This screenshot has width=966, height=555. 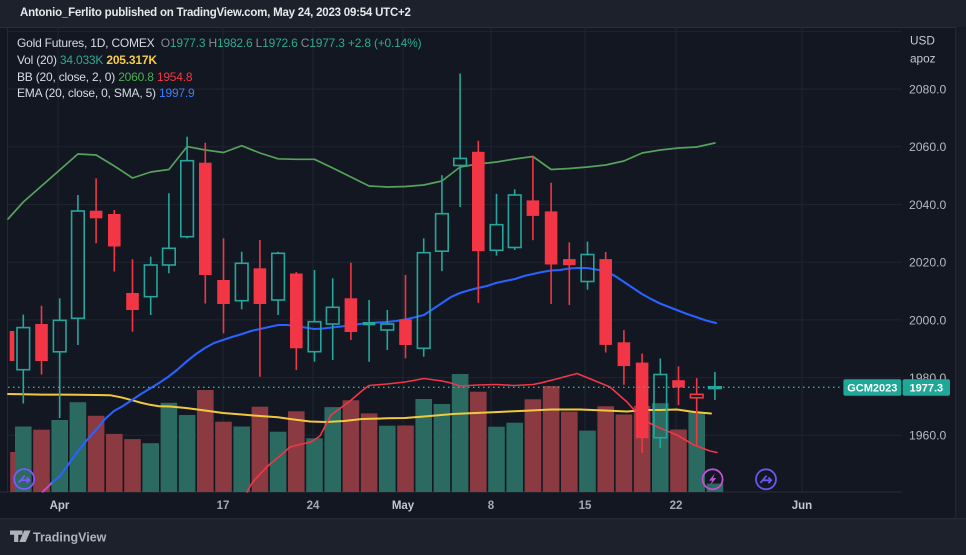 I want to click on svg-text: 2060.0, so click(x=927, y=147).